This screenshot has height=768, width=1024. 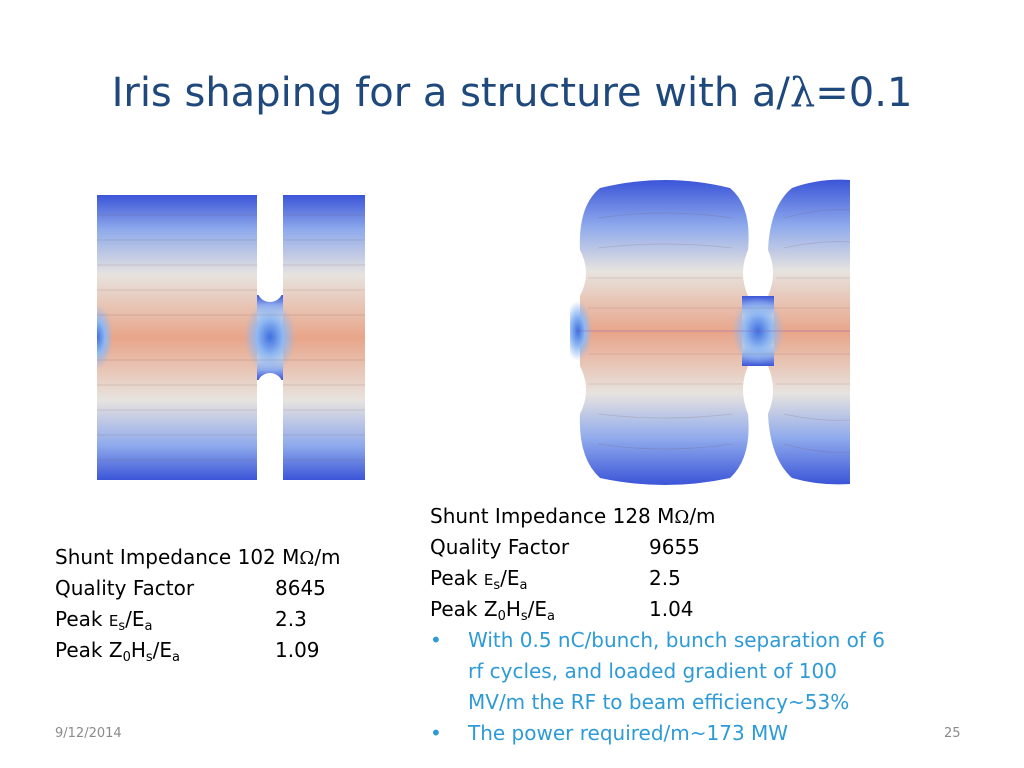 I want to click on field-plot-left, so click(x=225, y=337).